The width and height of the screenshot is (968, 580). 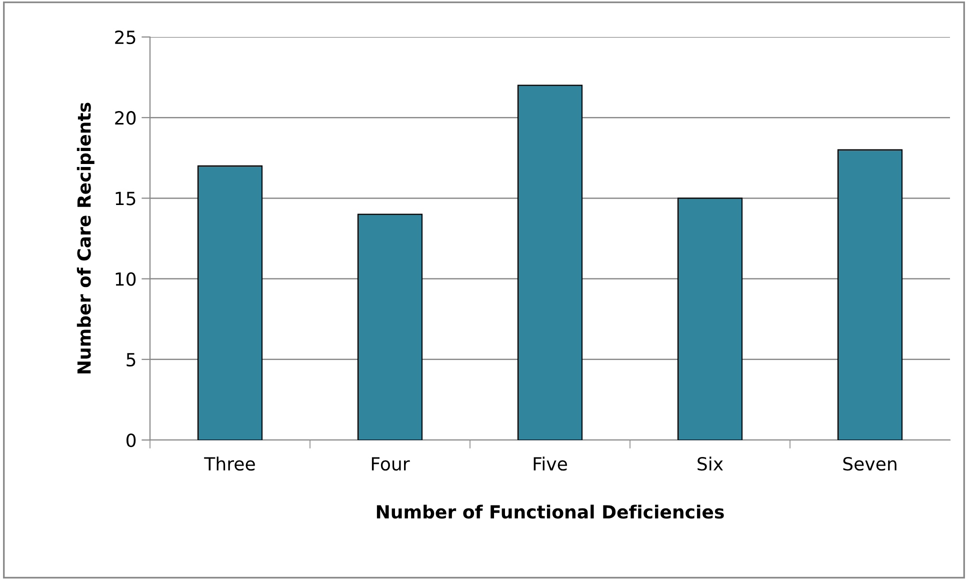 What do you see at coordinates (550, 463) in the screenshot?
I see `x-tick-label: Five` at bounding box center [550, 463].